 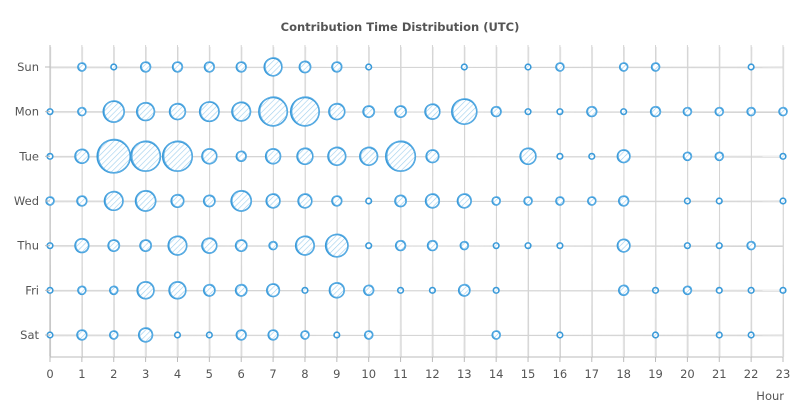 What do you see at coordinates (751, 374) in the screenshot?
I see `x-tick-label: 22` at bounding box center [751, 374].